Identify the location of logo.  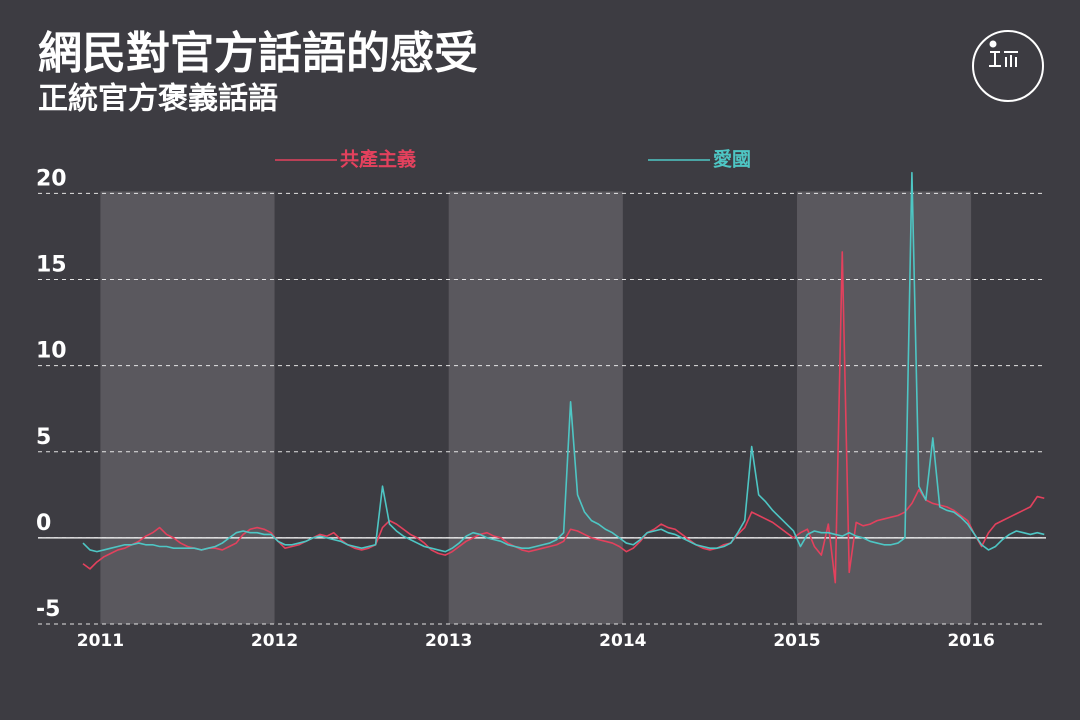
(1008, 66).